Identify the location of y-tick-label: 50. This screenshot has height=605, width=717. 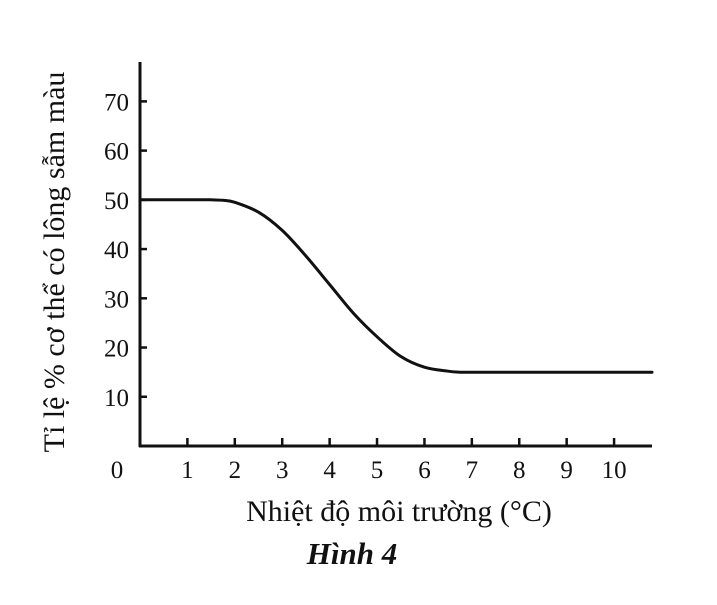
(116, 201).